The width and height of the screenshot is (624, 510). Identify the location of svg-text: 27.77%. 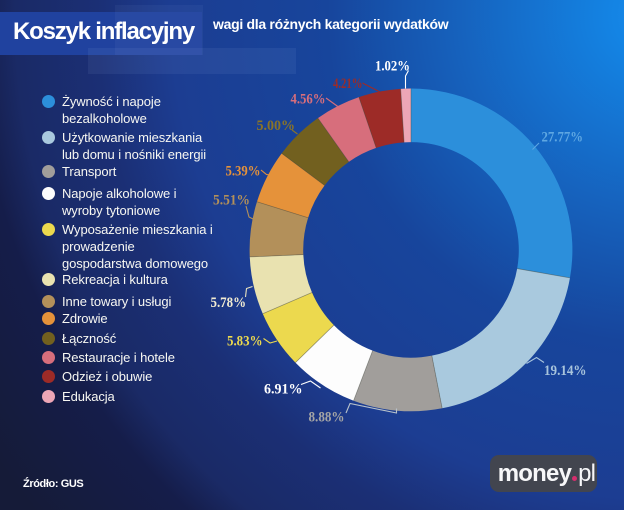
(563, 138).